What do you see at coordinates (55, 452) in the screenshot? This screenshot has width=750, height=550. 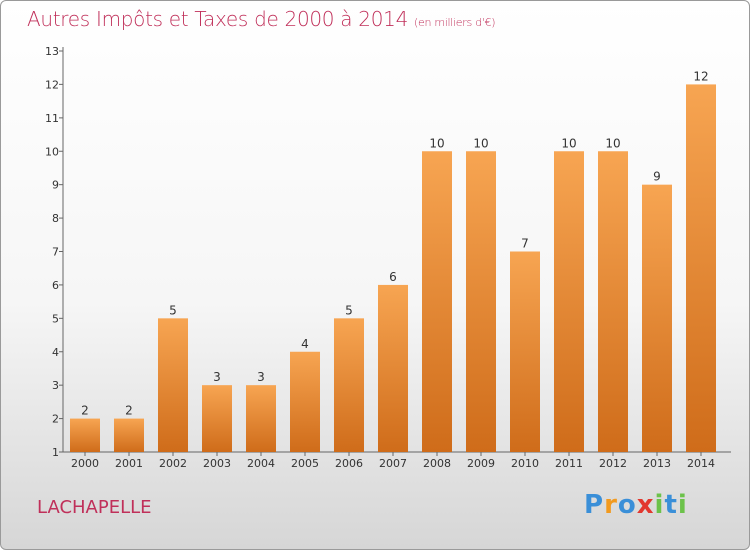 I see `y-tick-label: 1` at bounding box center [55, 452].